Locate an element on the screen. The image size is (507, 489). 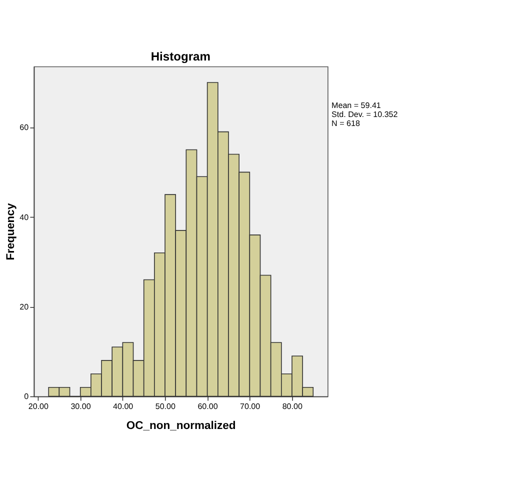
x-tick-label: 30.00 is located at coordinates (81, 406).